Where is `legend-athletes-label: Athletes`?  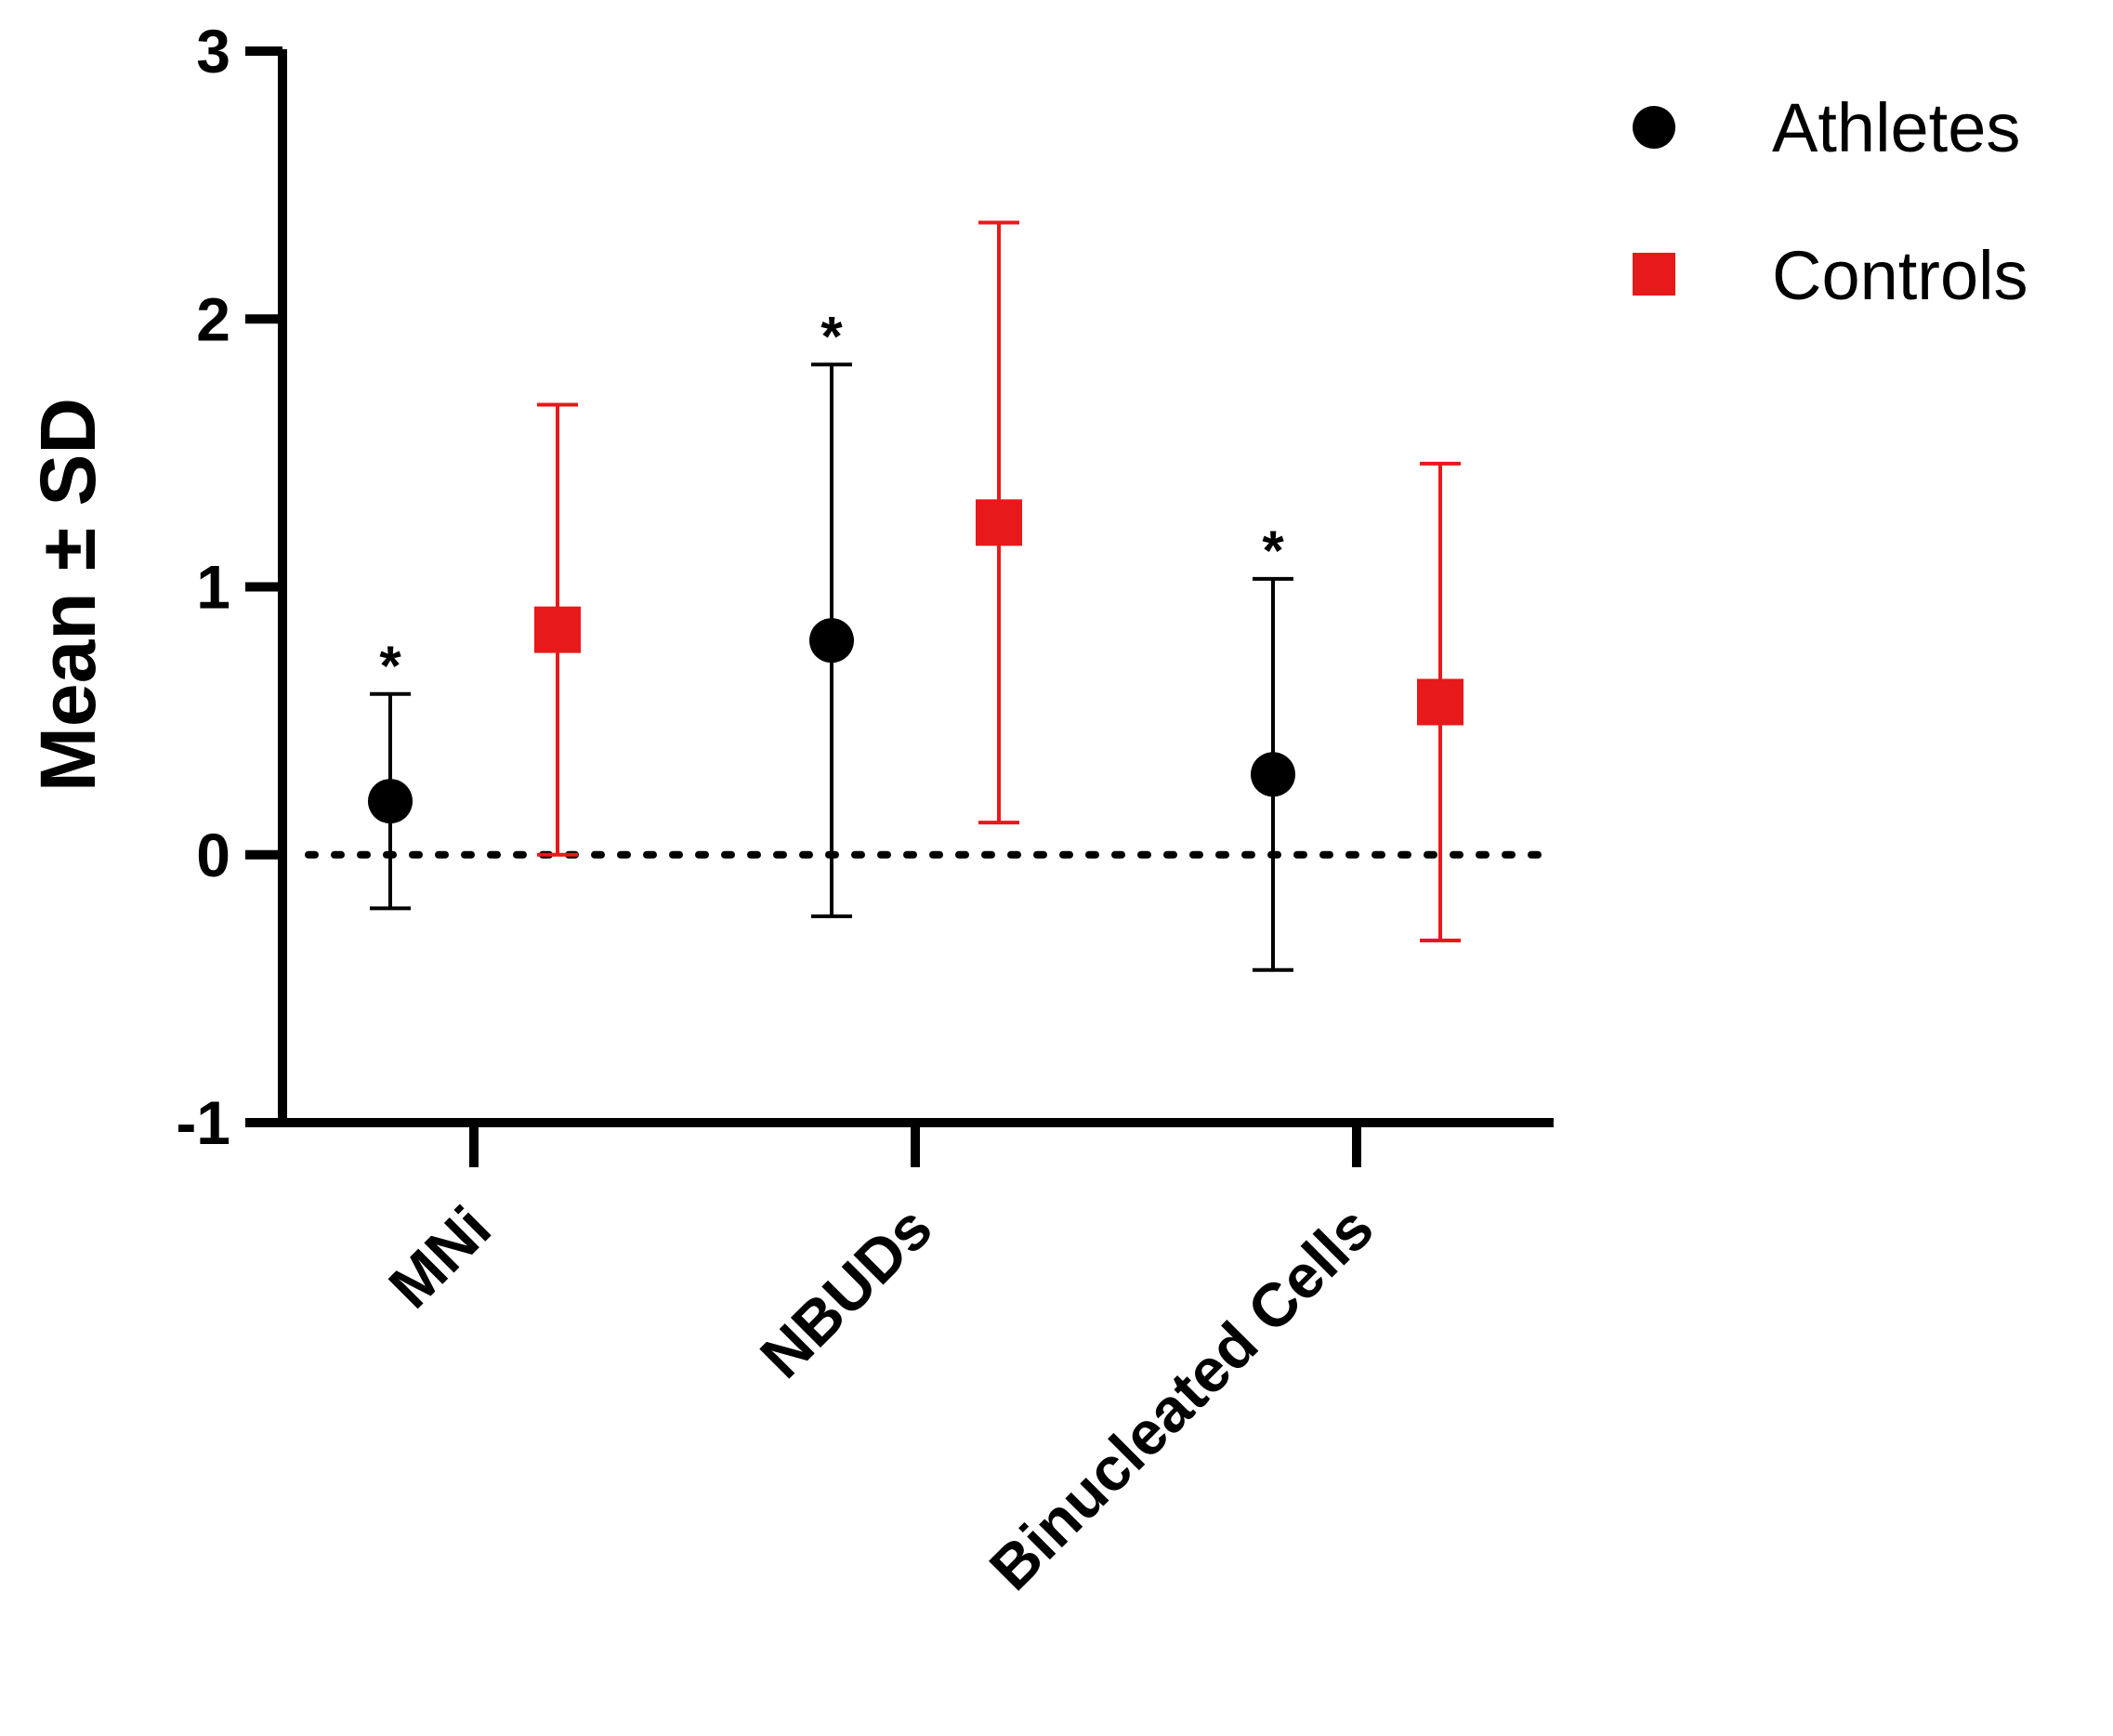 legend-athletes-label: Athletes is located at coordinates (1896, 127).